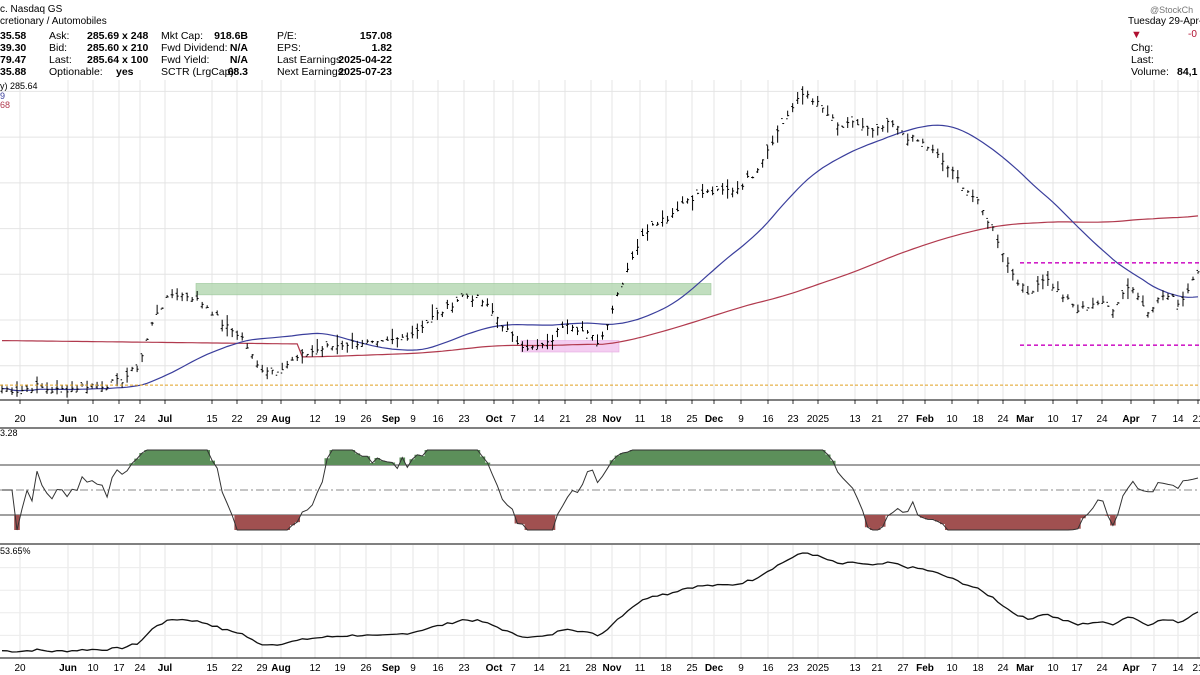  Describe the element at coordinates (212, 668) in the screenshot. I see `x-tick-label-bottom: 15` at that location.